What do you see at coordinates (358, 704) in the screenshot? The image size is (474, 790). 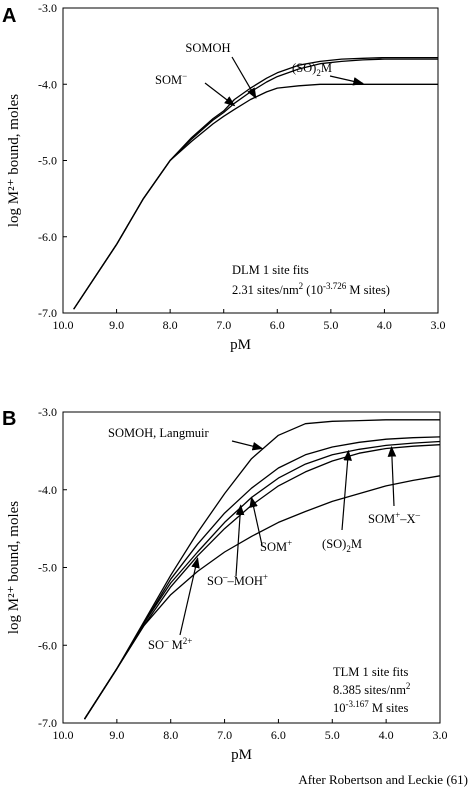 I see `fit-note-line-sup: -3.167` at bounding box center [358, 704].